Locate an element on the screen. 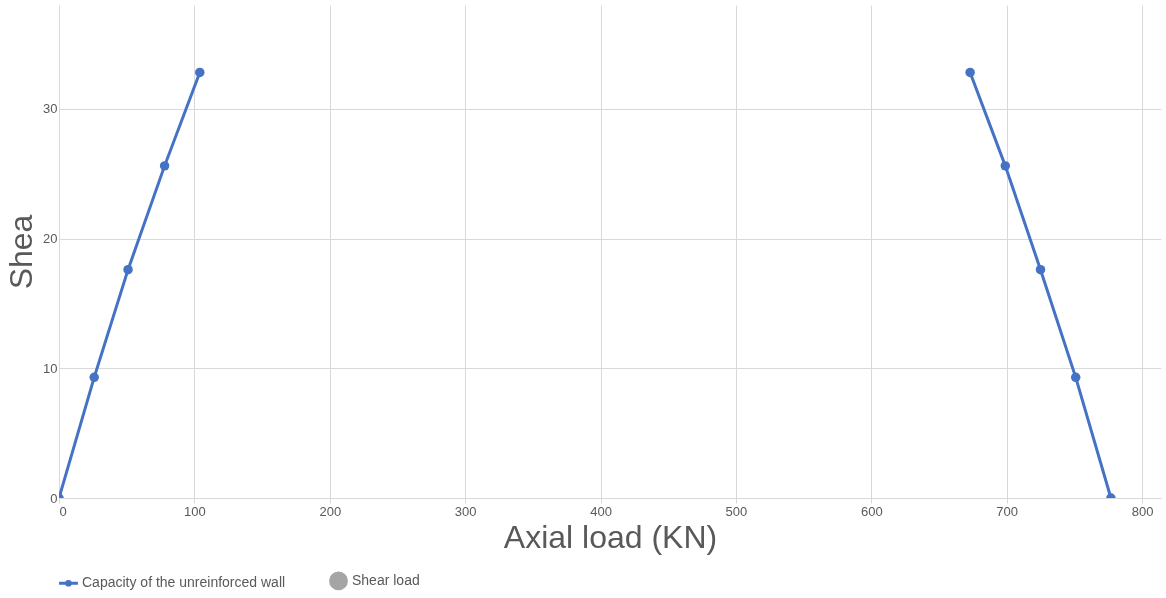 The width and height of the screenshot is (1166, 598). x-tick-label: 300 is located at coordinates (465, 511).